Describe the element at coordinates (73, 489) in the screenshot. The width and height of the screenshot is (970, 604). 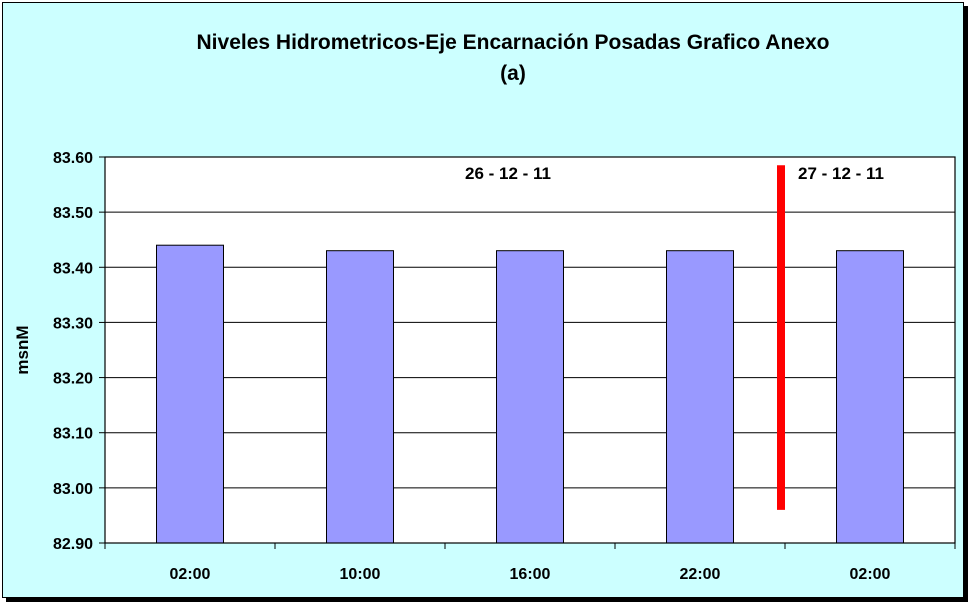
I see `y-tick-label: 83.00` at that location.